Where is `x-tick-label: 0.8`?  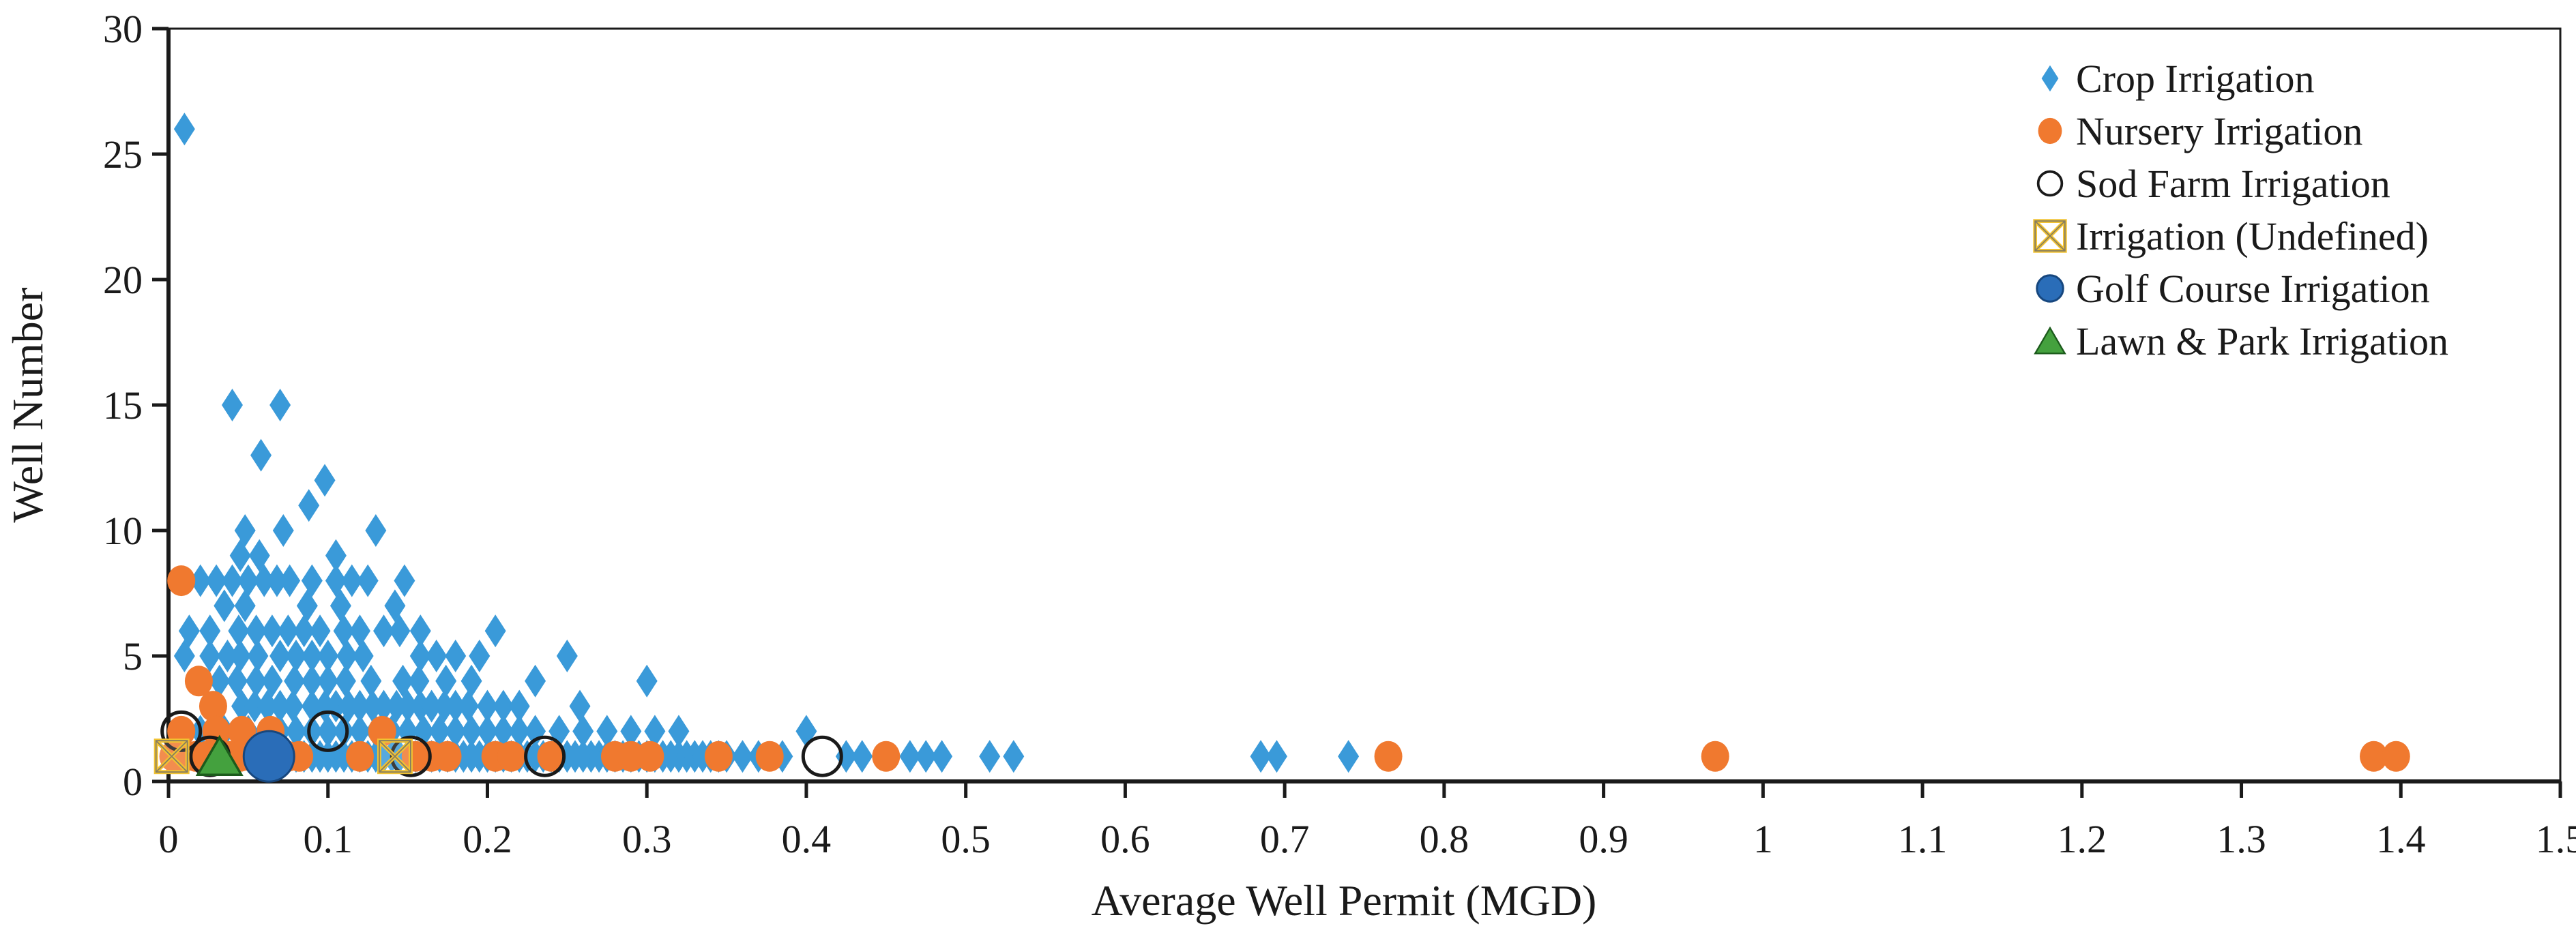 x-tick-label: 0.8 is located at coordinates (1444, 839).